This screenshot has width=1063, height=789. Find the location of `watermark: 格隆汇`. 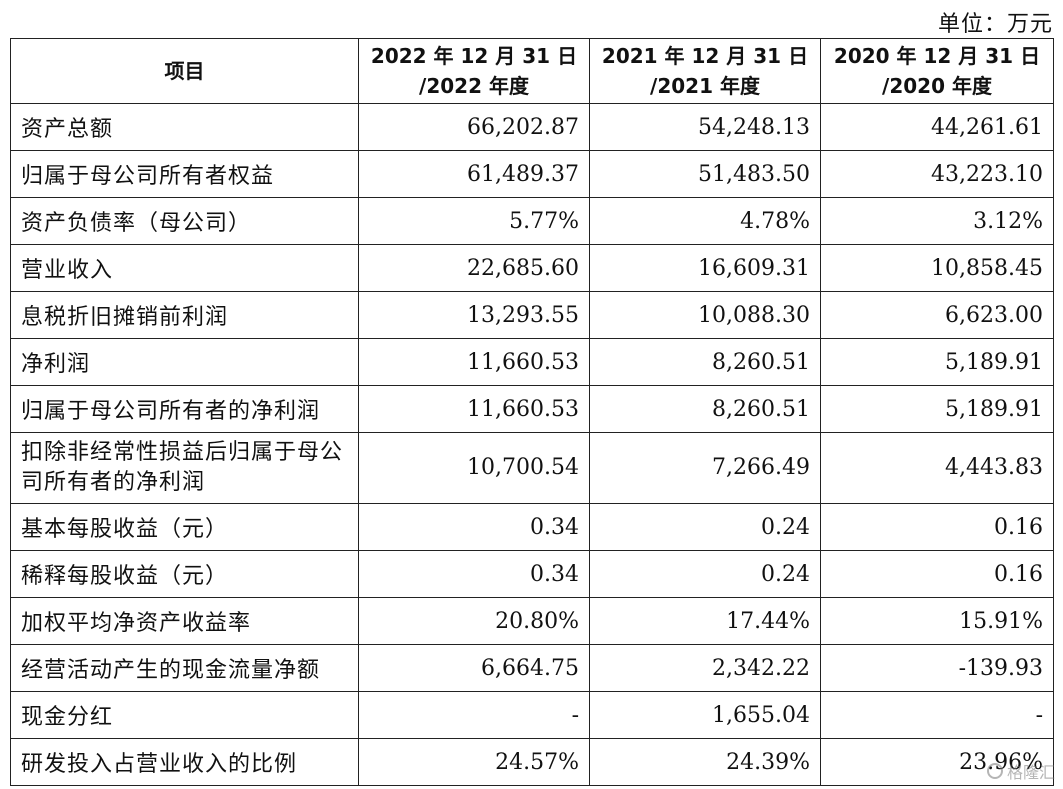

watermark: 格隆汇 is located at coordinates (1020, 771).